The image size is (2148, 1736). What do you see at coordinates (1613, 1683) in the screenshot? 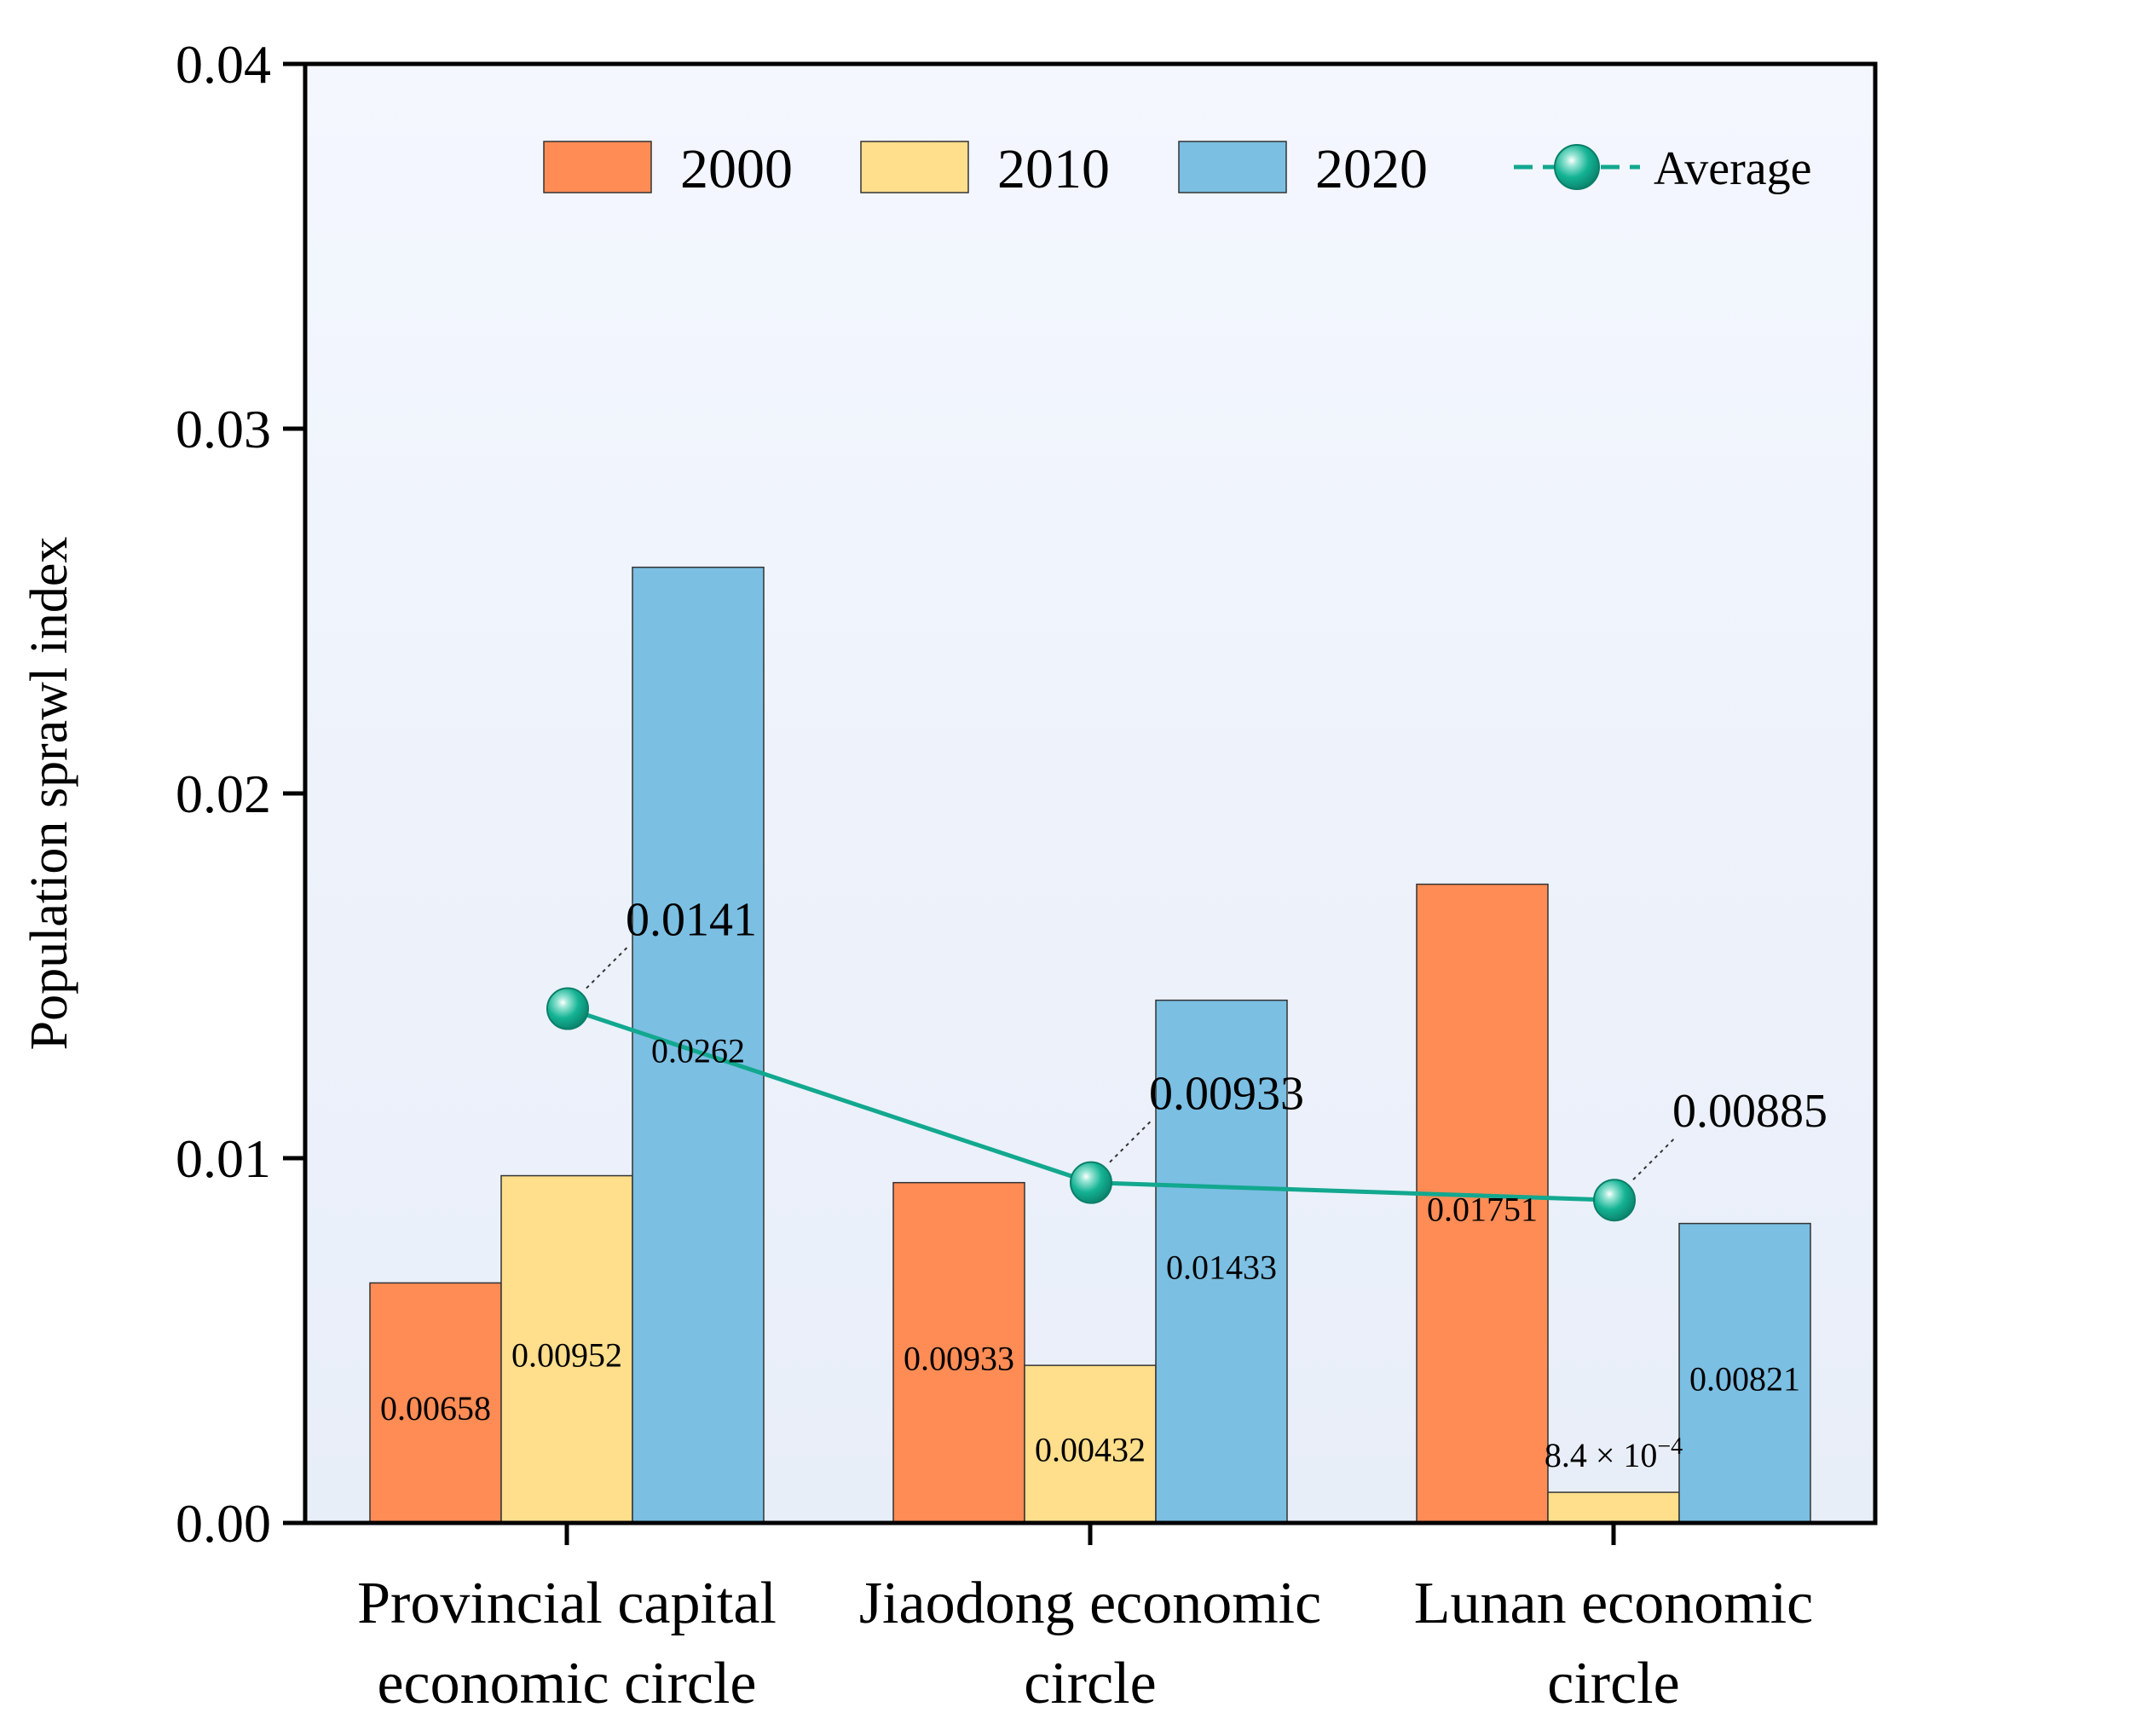
I see `x-tick-label-2: circle` at bounding box center [1613, 1683].